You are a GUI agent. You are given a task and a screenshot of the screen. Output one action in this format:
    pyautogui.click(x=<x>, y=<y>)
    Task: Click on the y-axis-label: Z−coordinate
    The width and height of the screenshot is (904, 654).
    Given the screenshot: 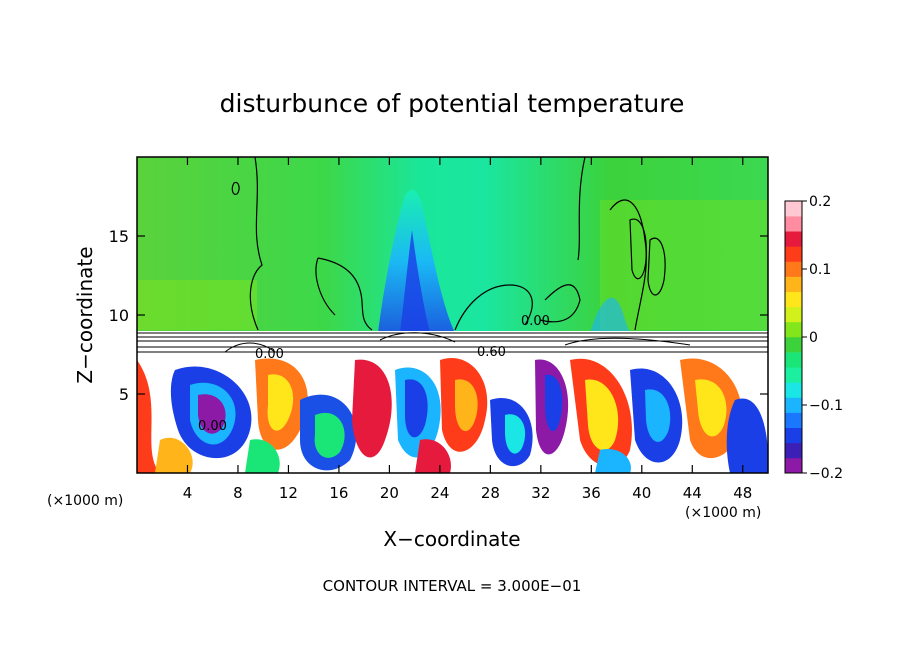 What is the action you would take?
    pyautogui.click(x=85, y=314)
    